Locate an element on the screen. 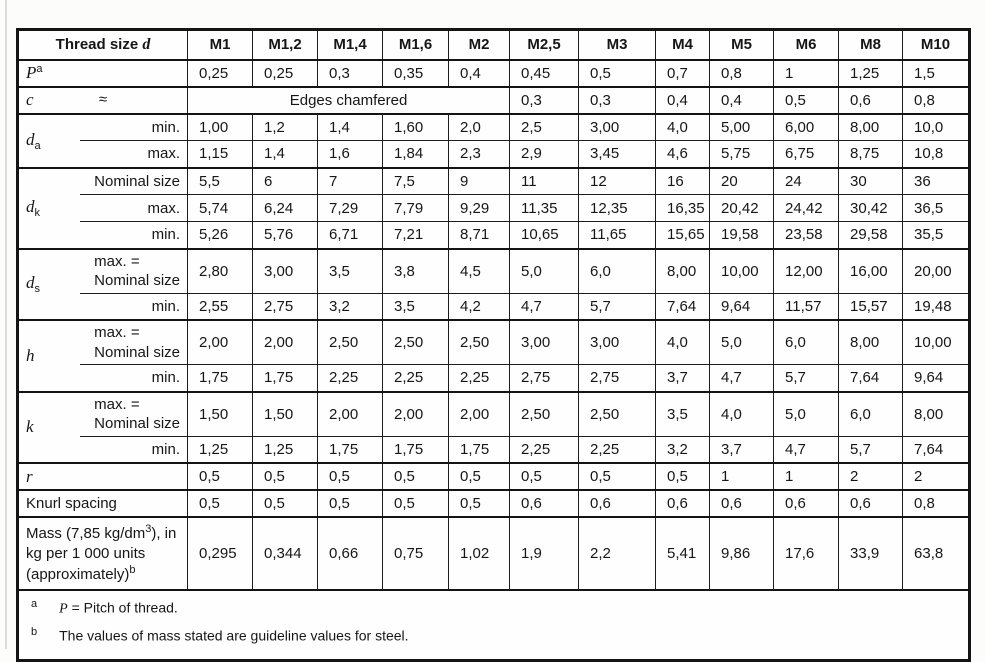  column-header-m10: M10 is located at coordinates (936, 45).